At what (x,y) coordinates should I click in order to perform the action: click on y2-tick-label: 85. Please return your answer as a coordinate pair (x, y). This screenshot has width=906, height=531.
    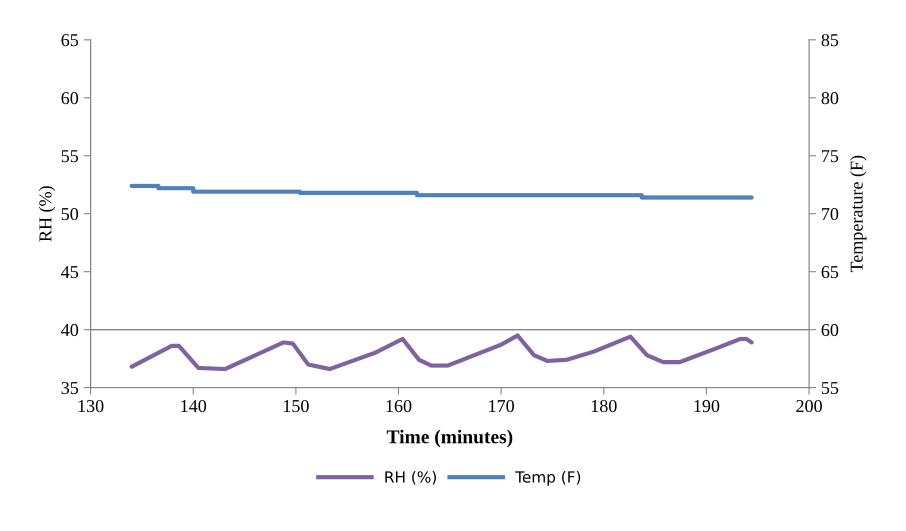
    Looking at the image, I should click on (830, 40).